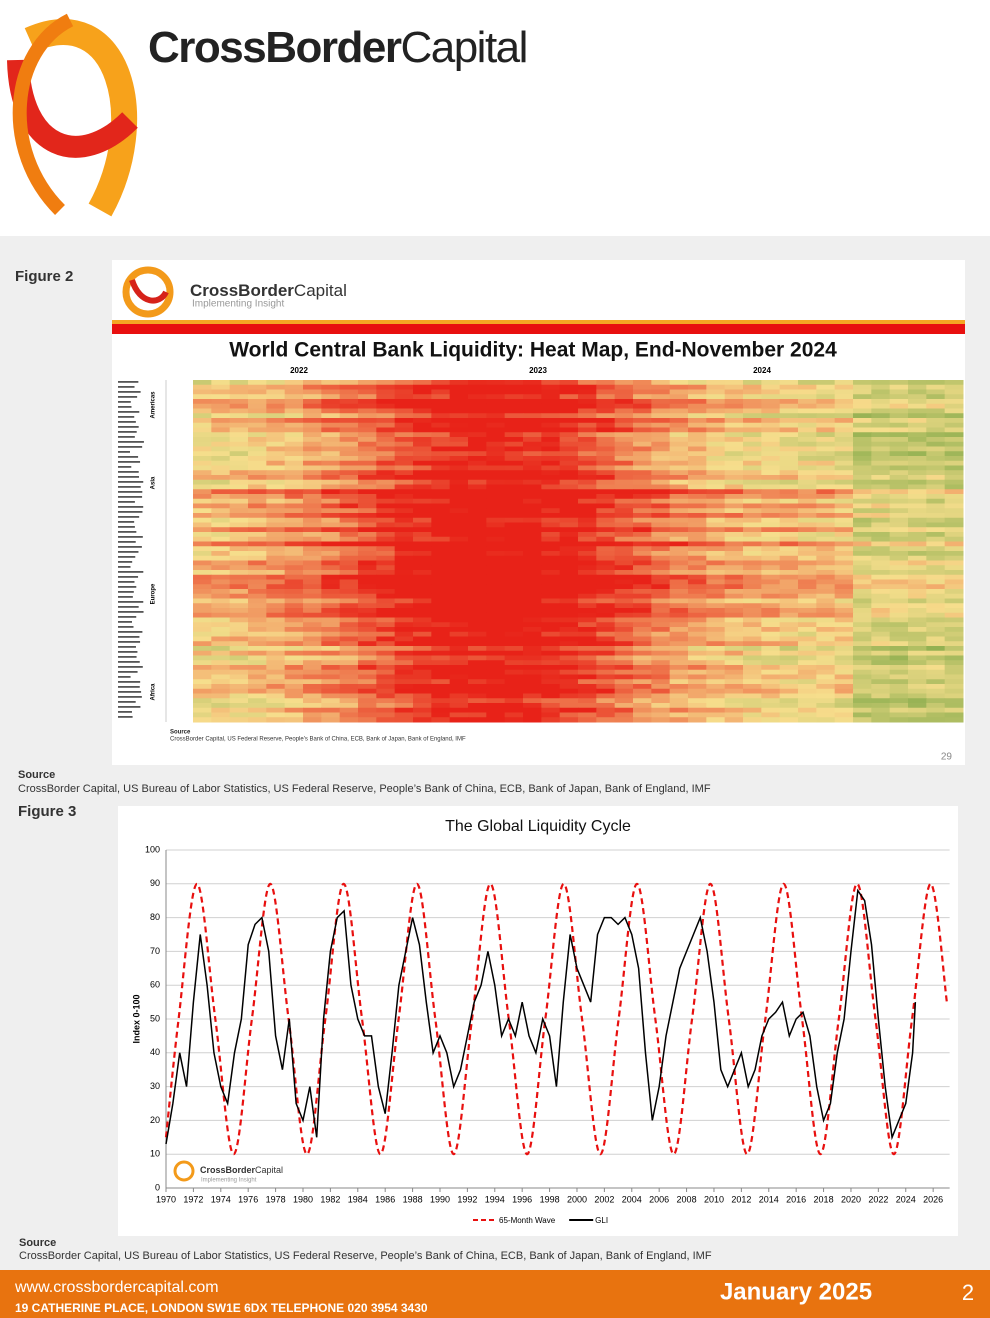 The width and height of the screenshot is (990, 1318). What do you see at coordinates (968, 1292) in the screenshot?
I see `footer-page: 2` at bounding box center [968, 1292].